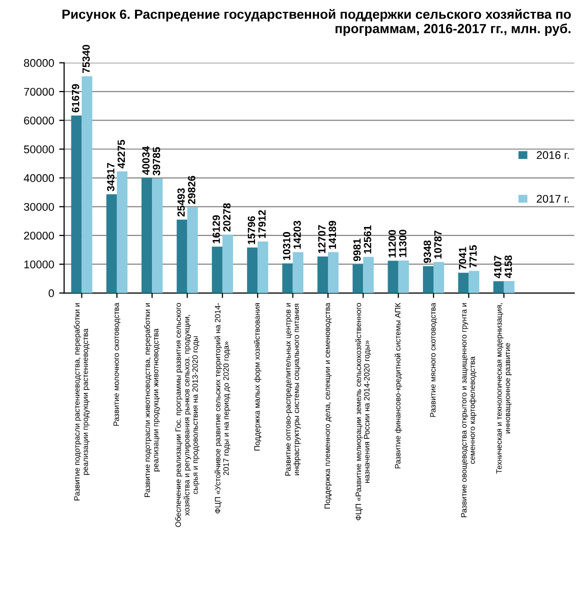 This screenshot has height=598, width=583. What do you see at coordinates (552, 155) in the screenshot?
I see `legend-label: 2016 г.` at bounding box center [552, 155].